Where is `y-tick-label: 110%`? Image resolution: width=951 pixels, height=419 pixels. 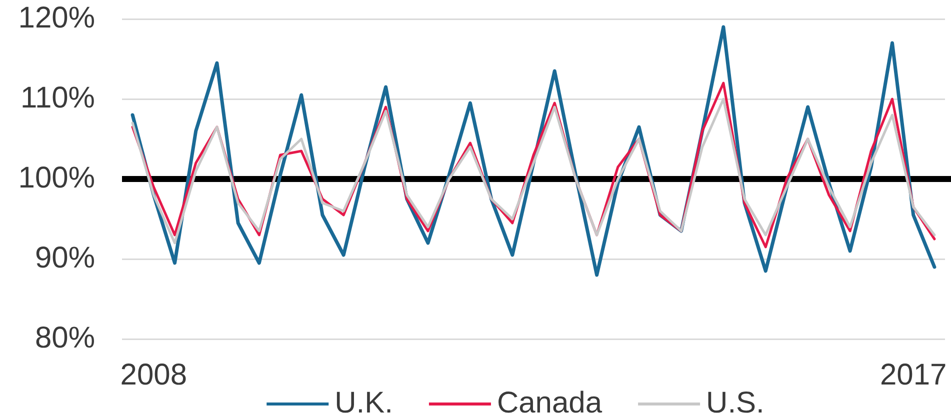
y-tick-label: 110% is located at coordinates (57, 97).